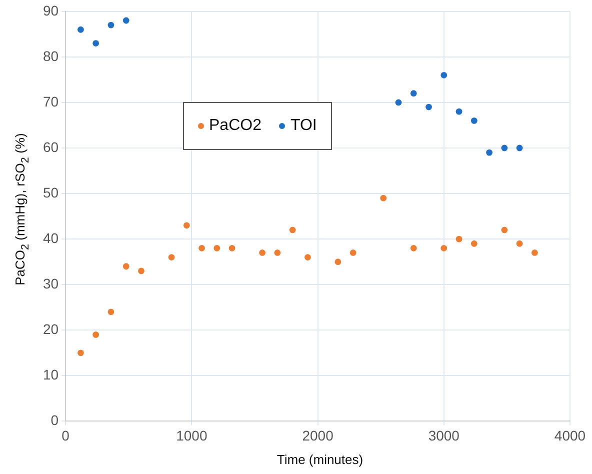 This screenshot has height=474, width=592. I want to click on legend-label: TOI, so click(303, 126).